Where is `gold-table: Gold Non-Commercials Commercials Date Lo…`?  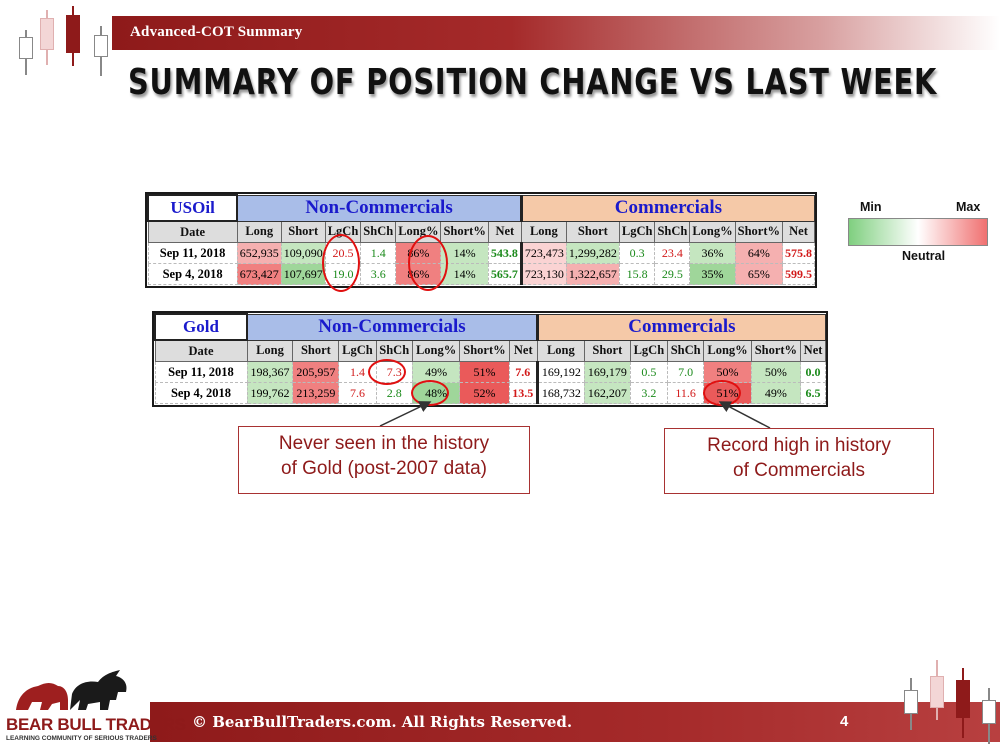 gold-table: Gold Non-Commercials Commercials Date Lo… is located at coordinates (490, 358).